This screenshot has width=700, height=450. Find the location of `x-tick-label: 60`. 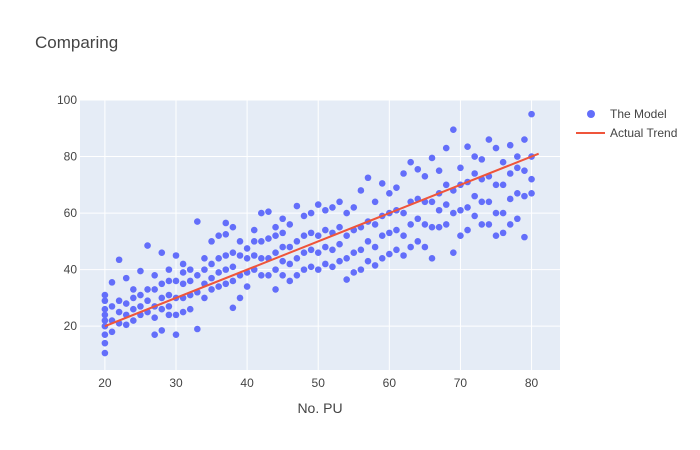

x-tick-label: 60 is located at coordinates (390, 383).